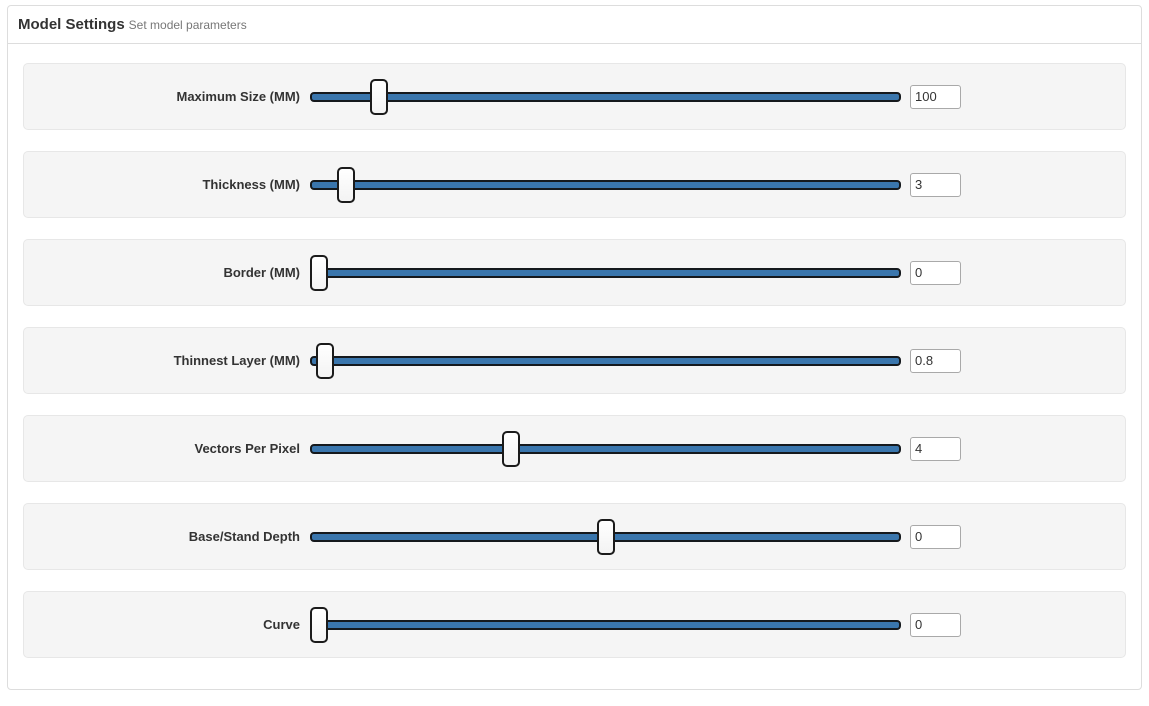  What do you see at coordinates (935, 184) in the screenshot?
I see `slider-value-input-thickness-mm` at bounding box center [935, 184].